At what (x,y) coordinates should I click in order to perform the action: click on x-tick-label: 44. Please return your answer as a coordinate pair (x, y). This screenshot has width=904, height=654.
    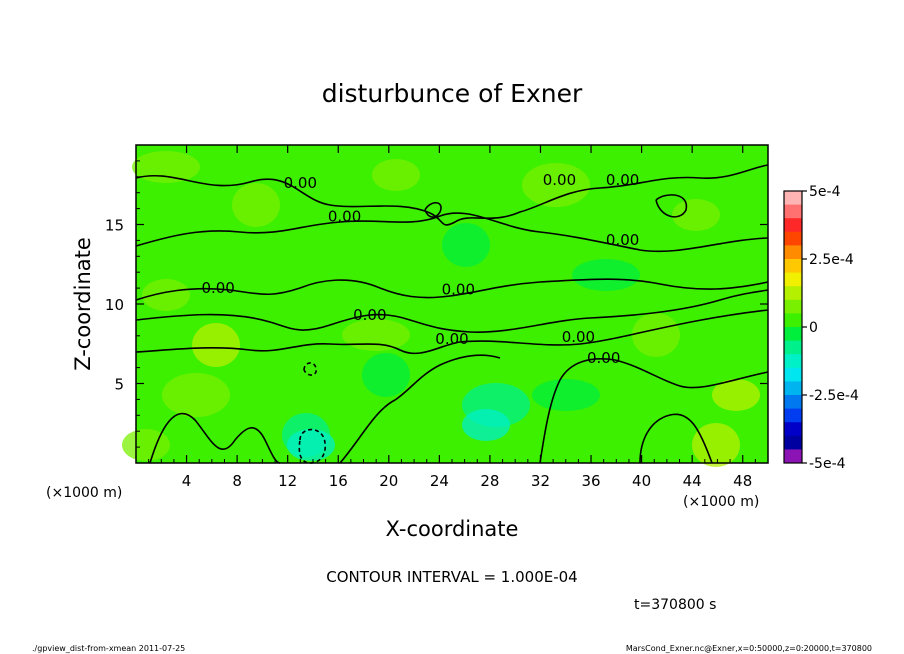
    Looking at the image, I should click on (692, 481).